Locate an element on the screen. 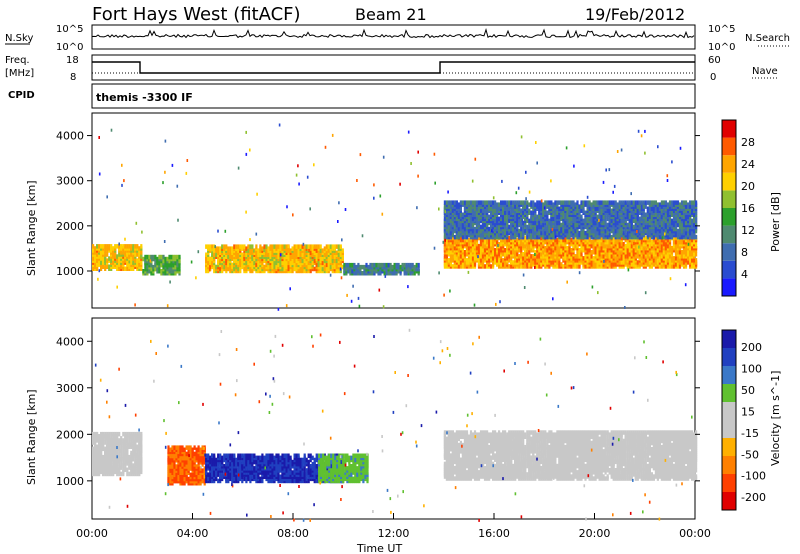  nave-label: Nave is located at coordinates (765, 71).